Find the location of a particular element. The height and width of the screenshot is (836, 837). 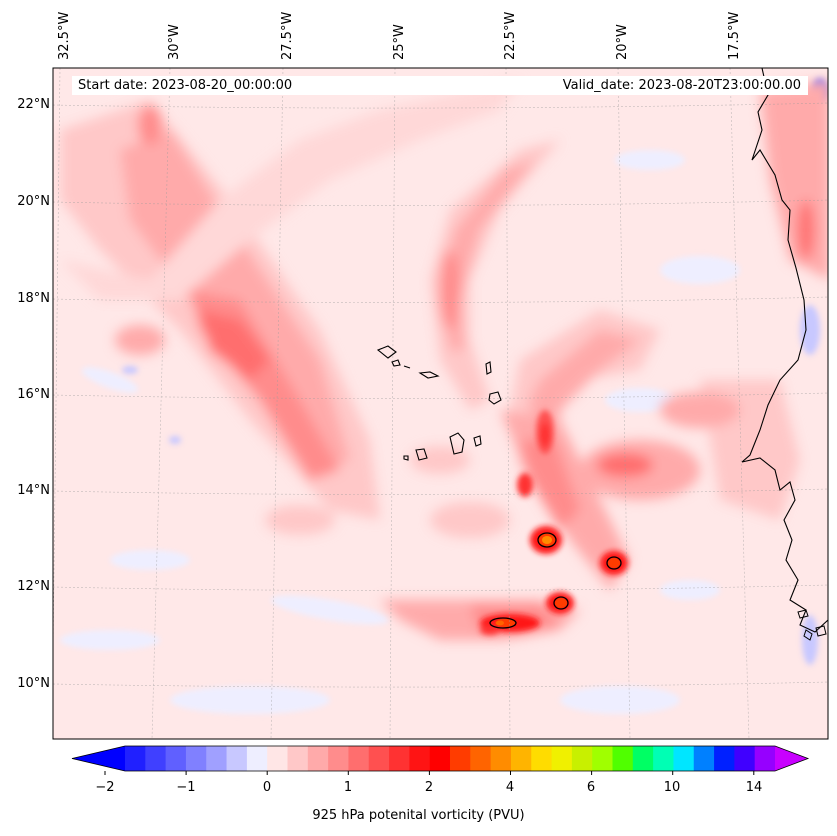

valid-date-label: Valid_date: 2023-08-20T23:00:00.00 is located at coordinates (681, 85).